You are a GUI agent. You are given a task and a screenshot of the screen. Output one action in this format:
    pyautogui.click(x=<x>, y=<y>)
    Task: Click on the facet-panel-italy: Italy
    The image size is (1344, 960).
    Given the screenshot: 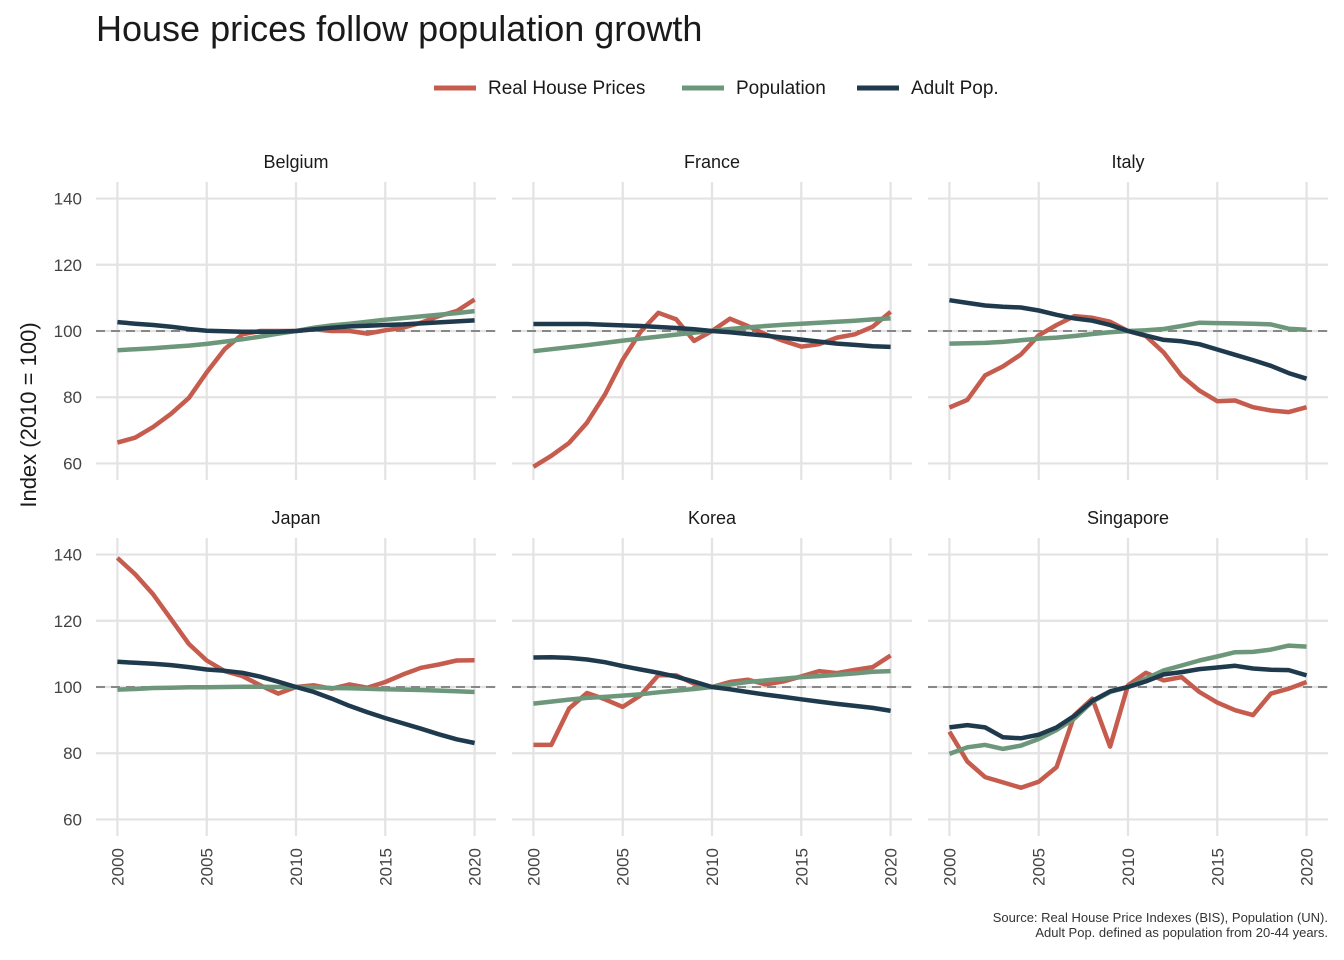 What is the action you would take?
    pyautogui.click(x=1128, y=316)
    